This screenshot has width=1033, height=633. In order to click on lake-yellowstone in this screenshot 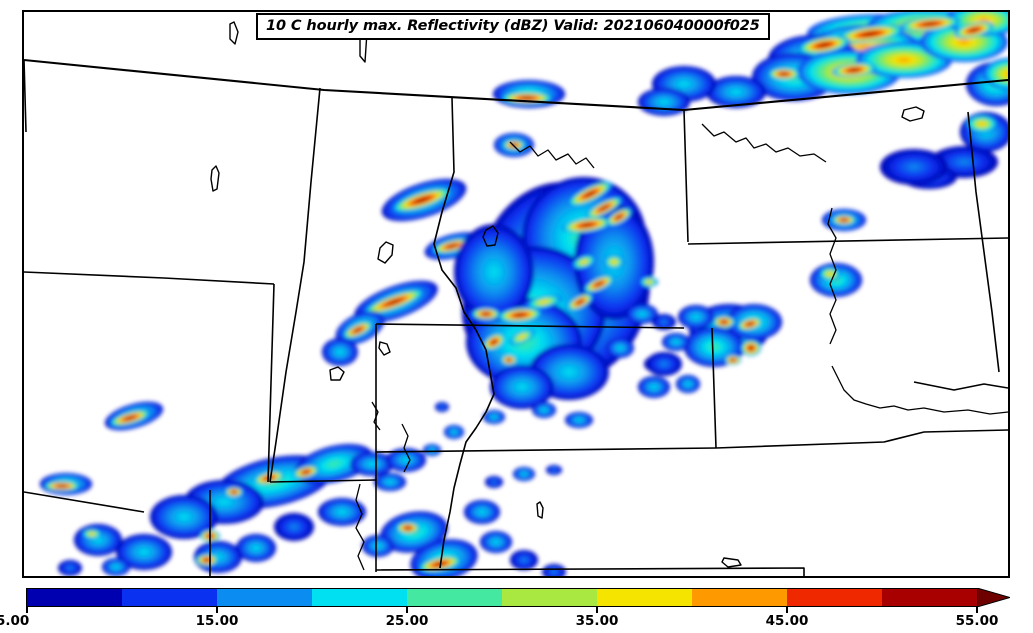, I will do `click(490, 236)`.